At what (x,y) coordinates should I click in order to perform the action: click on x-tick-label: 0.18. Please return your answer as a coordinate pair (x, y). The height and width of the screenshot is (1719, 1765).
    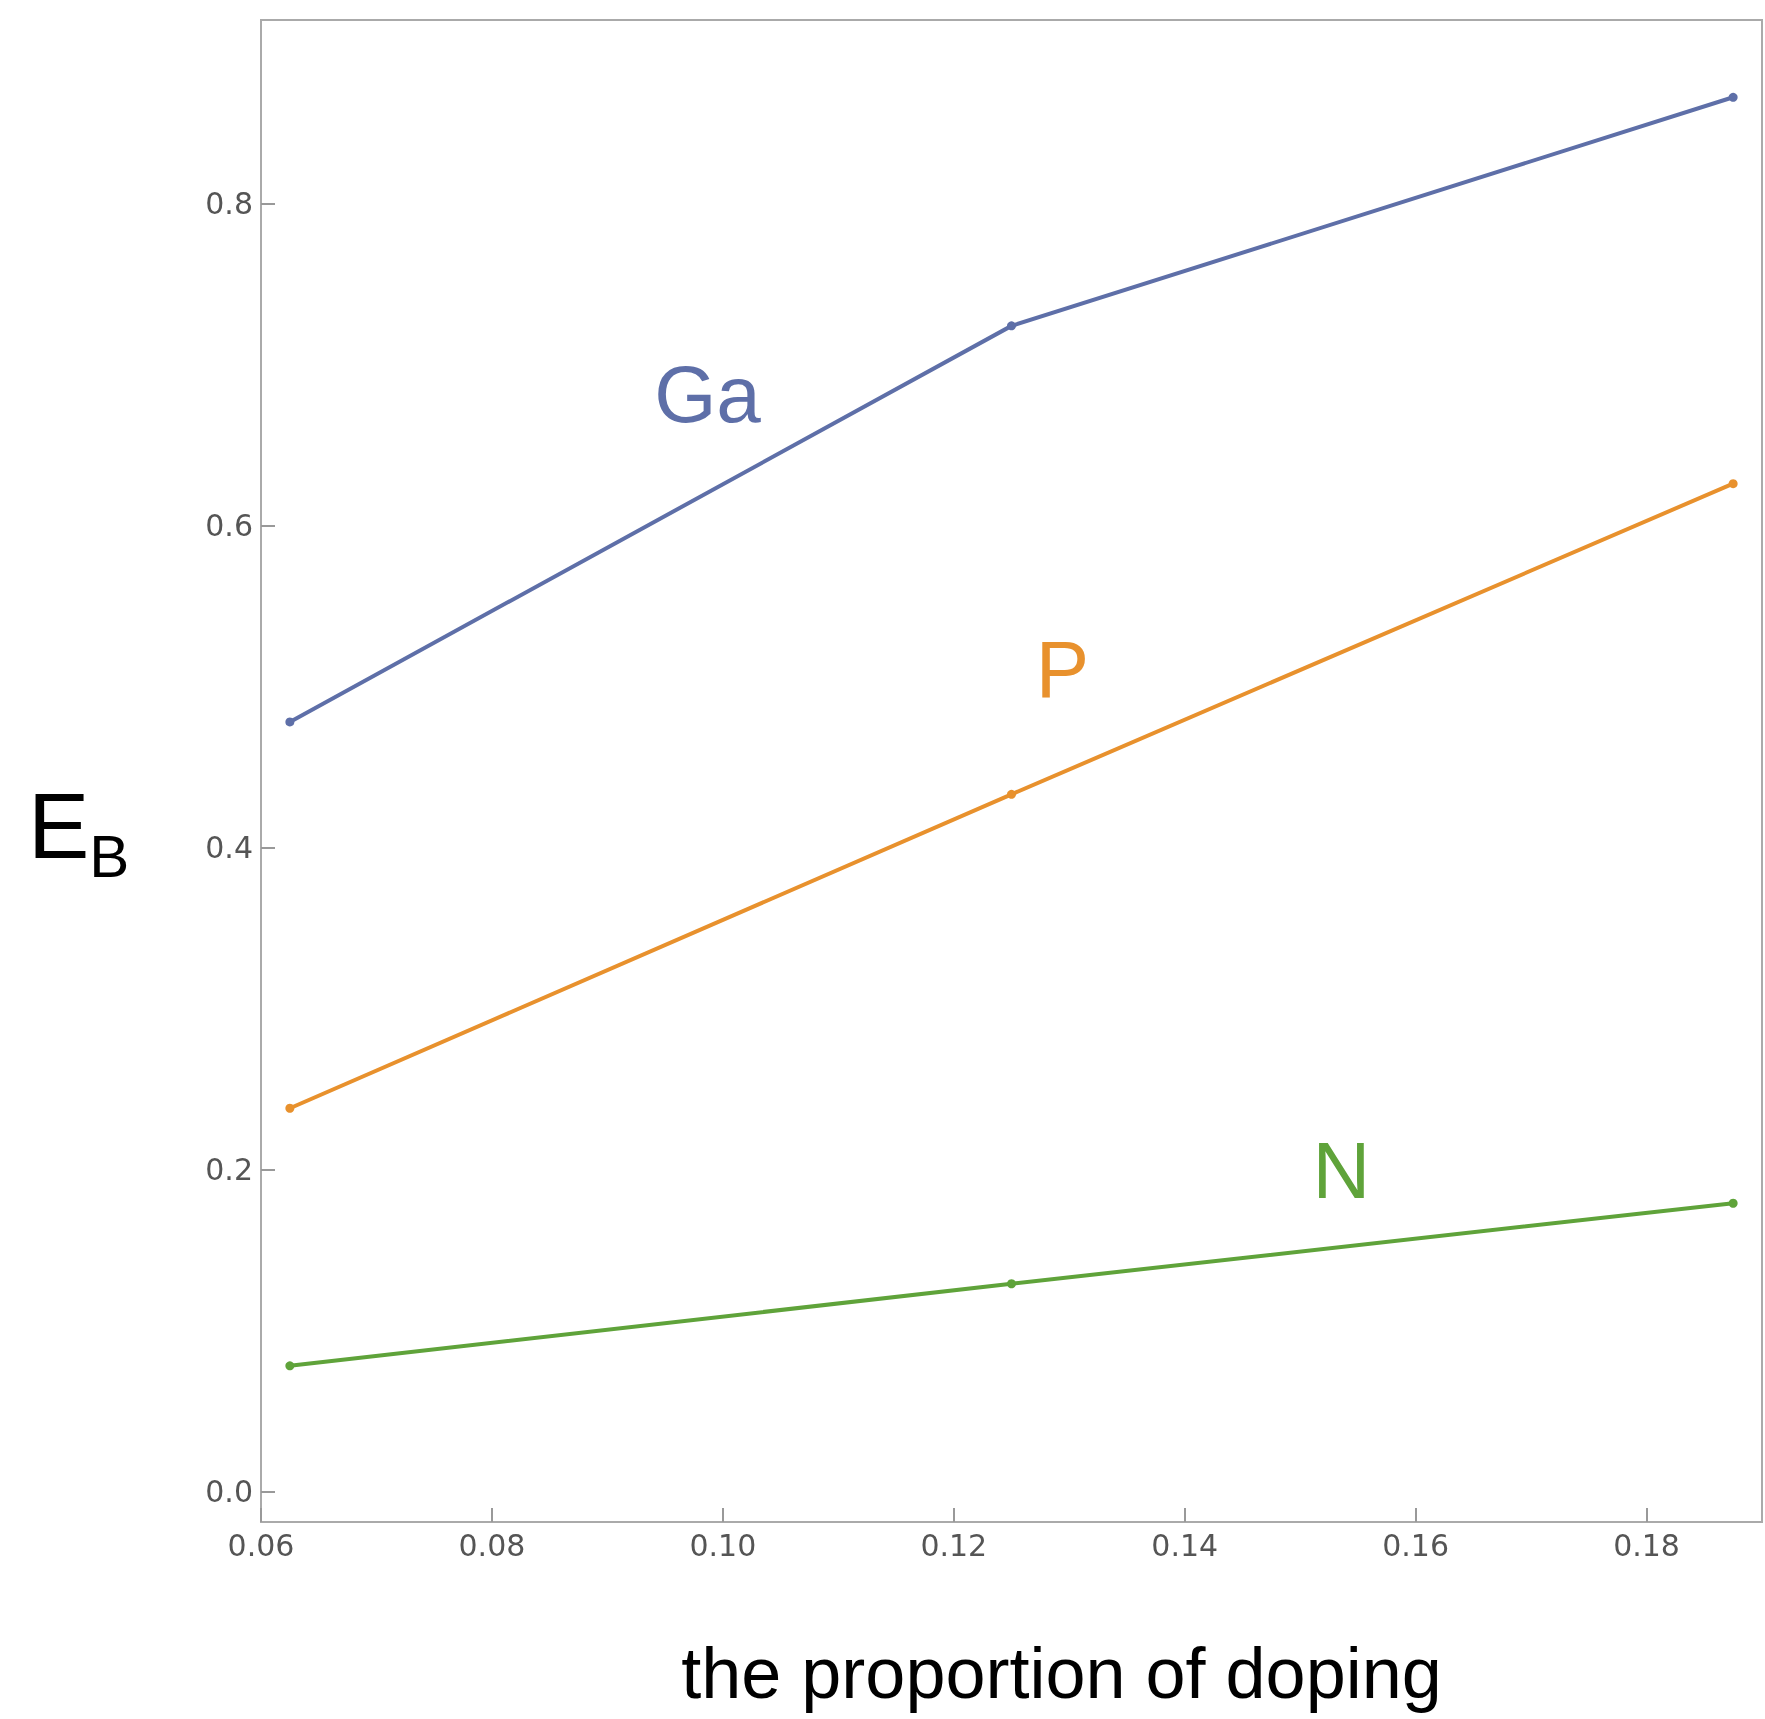
    Looking at the image, I should click on (1646, 1545).